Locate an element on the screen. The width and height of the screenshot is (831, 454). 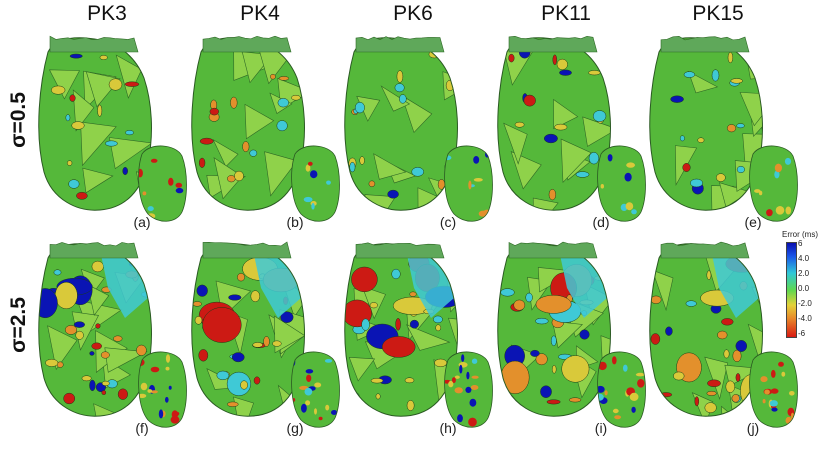
colorbar-gradient is located at coordinates (791, 290).